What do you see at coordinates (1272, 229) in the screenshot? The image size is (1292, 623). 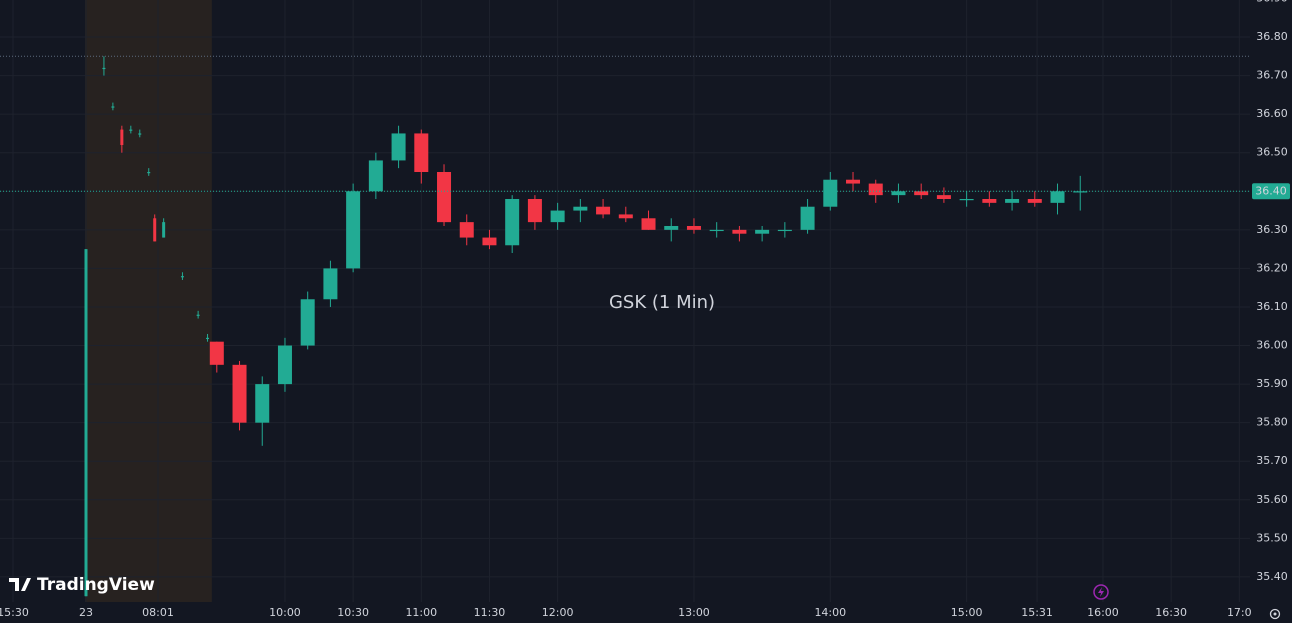 I see `y-tick-label: 36.30` at bounding box center [1272, 229].